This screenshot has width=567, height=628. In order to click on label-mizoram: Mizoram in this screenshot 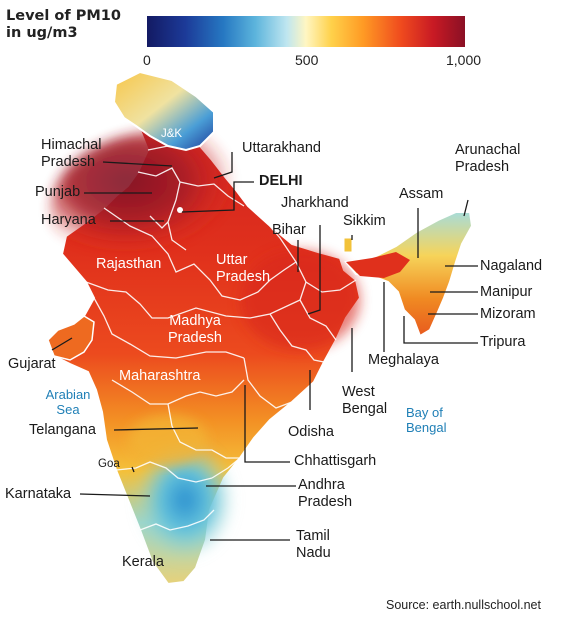, I will do `click(508, 314)`.